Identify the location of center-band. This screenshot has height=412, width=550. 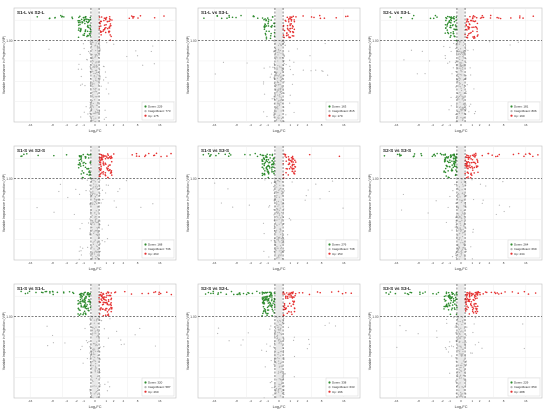
(279, 65).